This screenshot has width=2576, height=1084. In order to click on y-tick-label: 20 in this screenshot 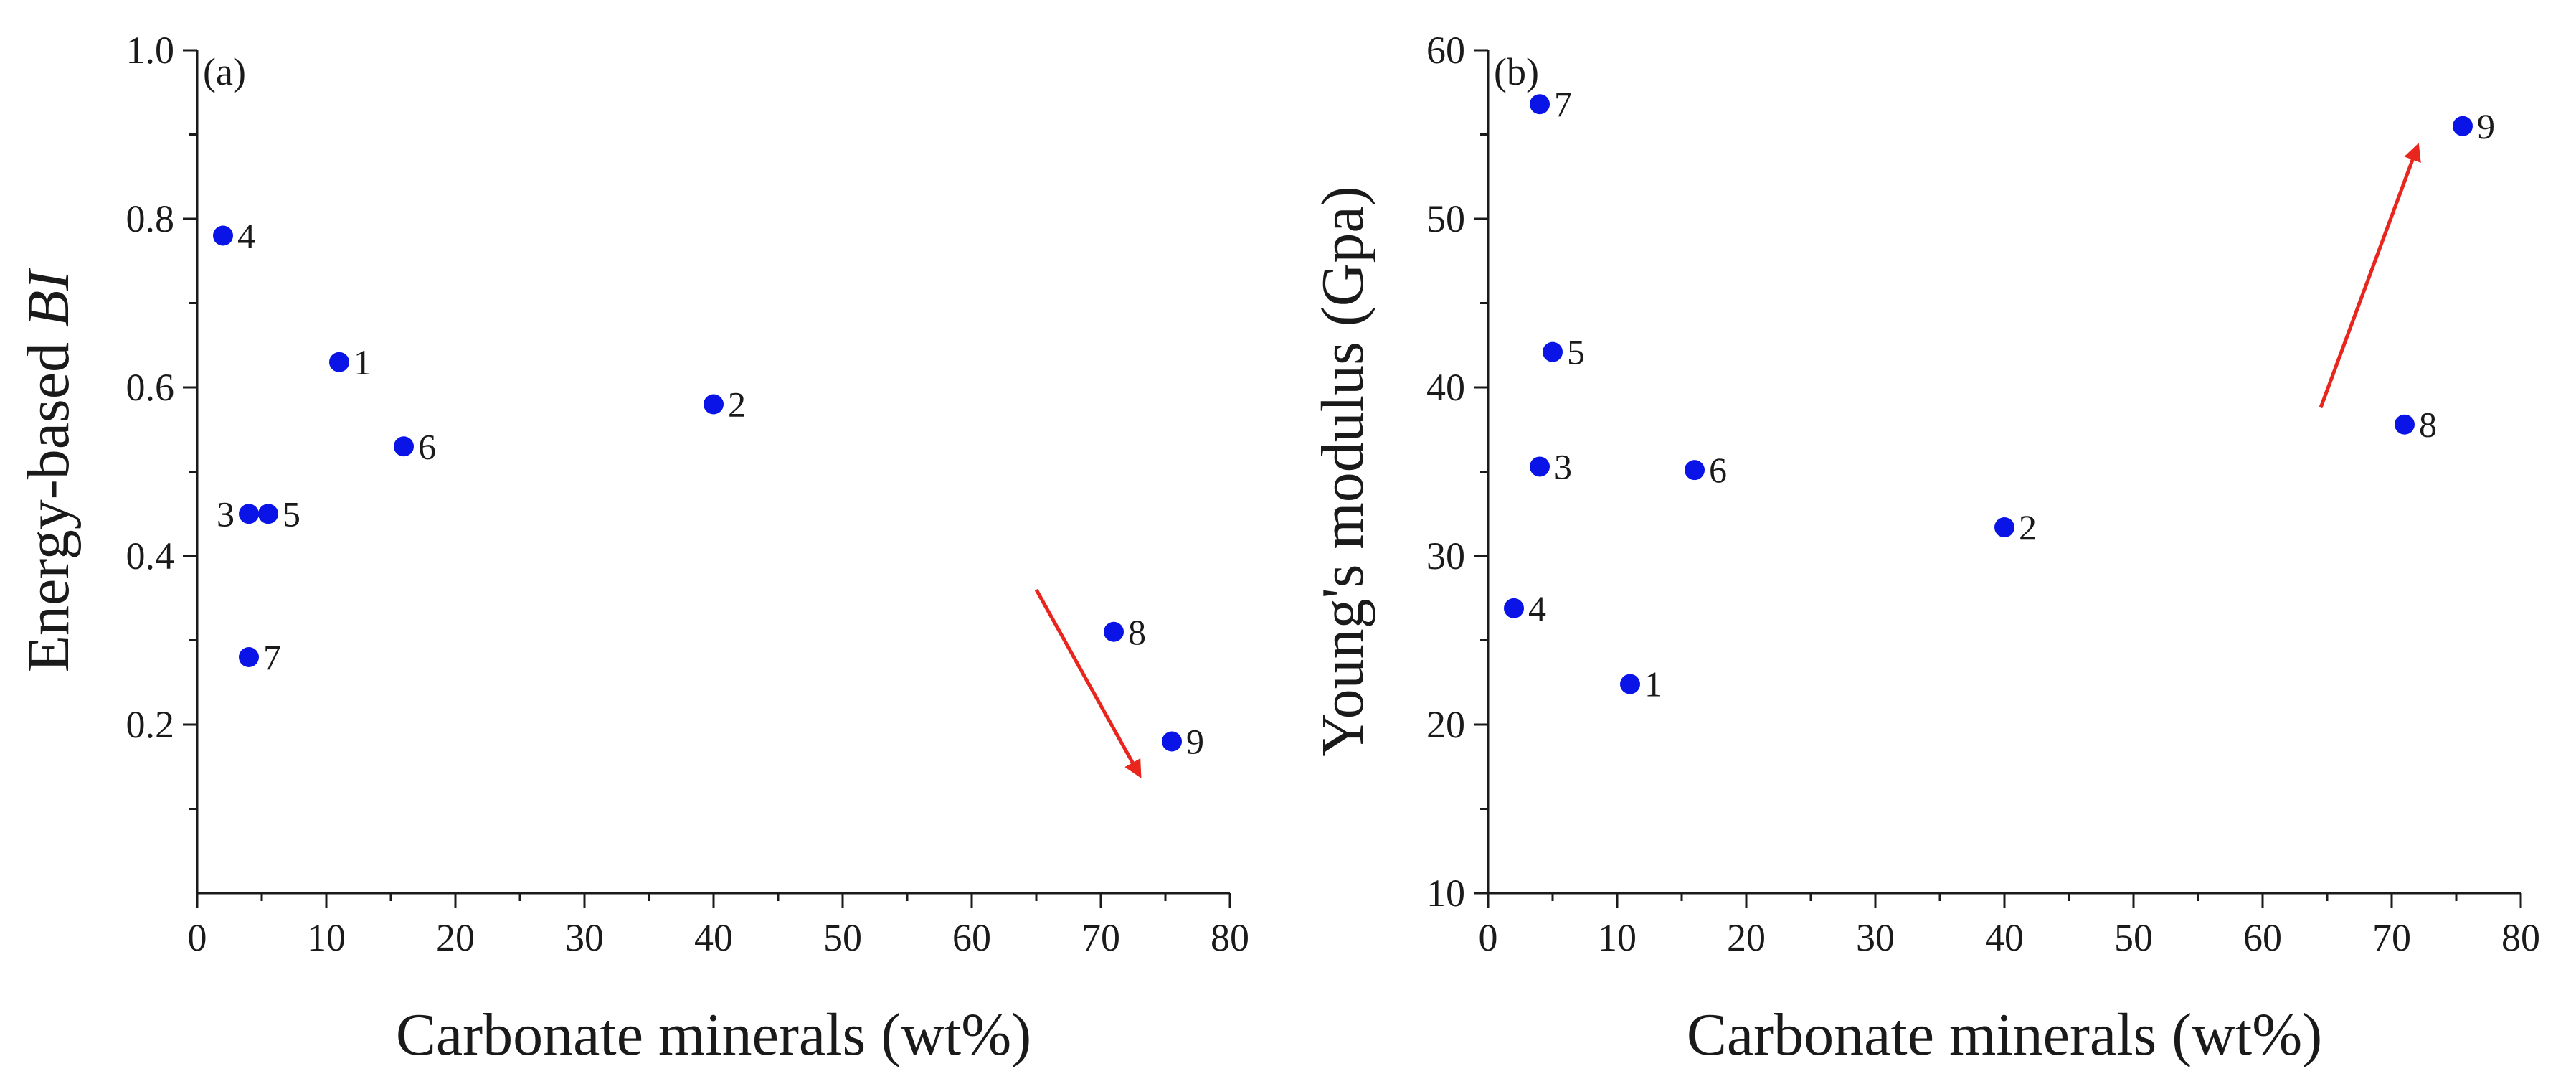, I will do `click(1445, 725)`.